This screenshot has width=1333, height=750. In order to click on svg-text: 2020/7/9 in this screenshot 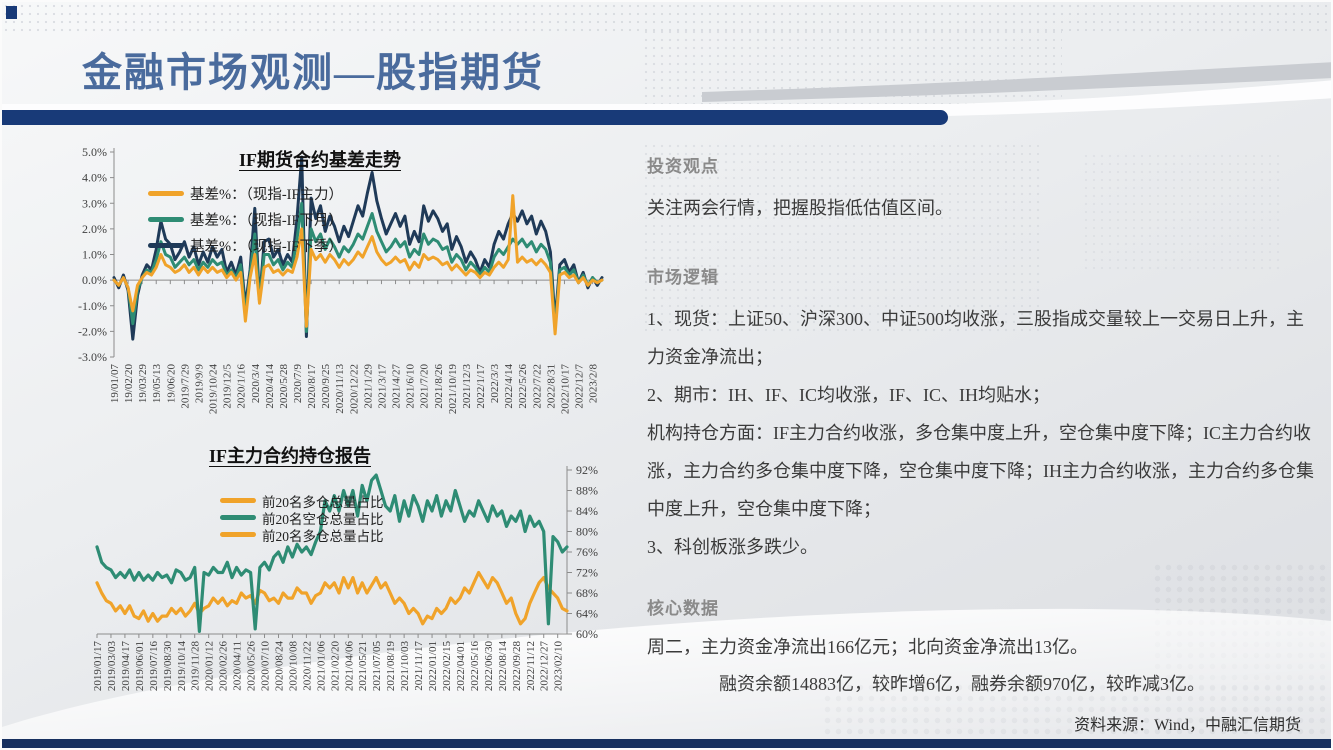, I will do `click(298, 384)`.